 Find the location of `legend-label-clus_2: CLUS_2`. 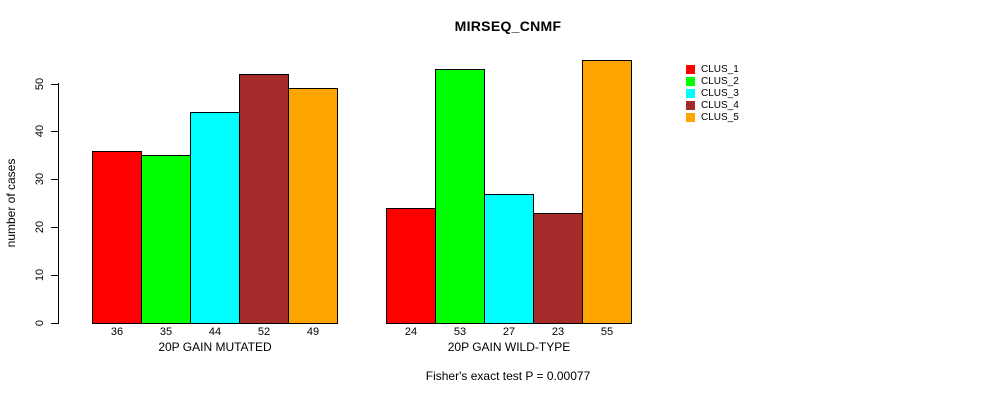

legend-label-clus_2: CLUS_2 is located at coordinates (720, 81).